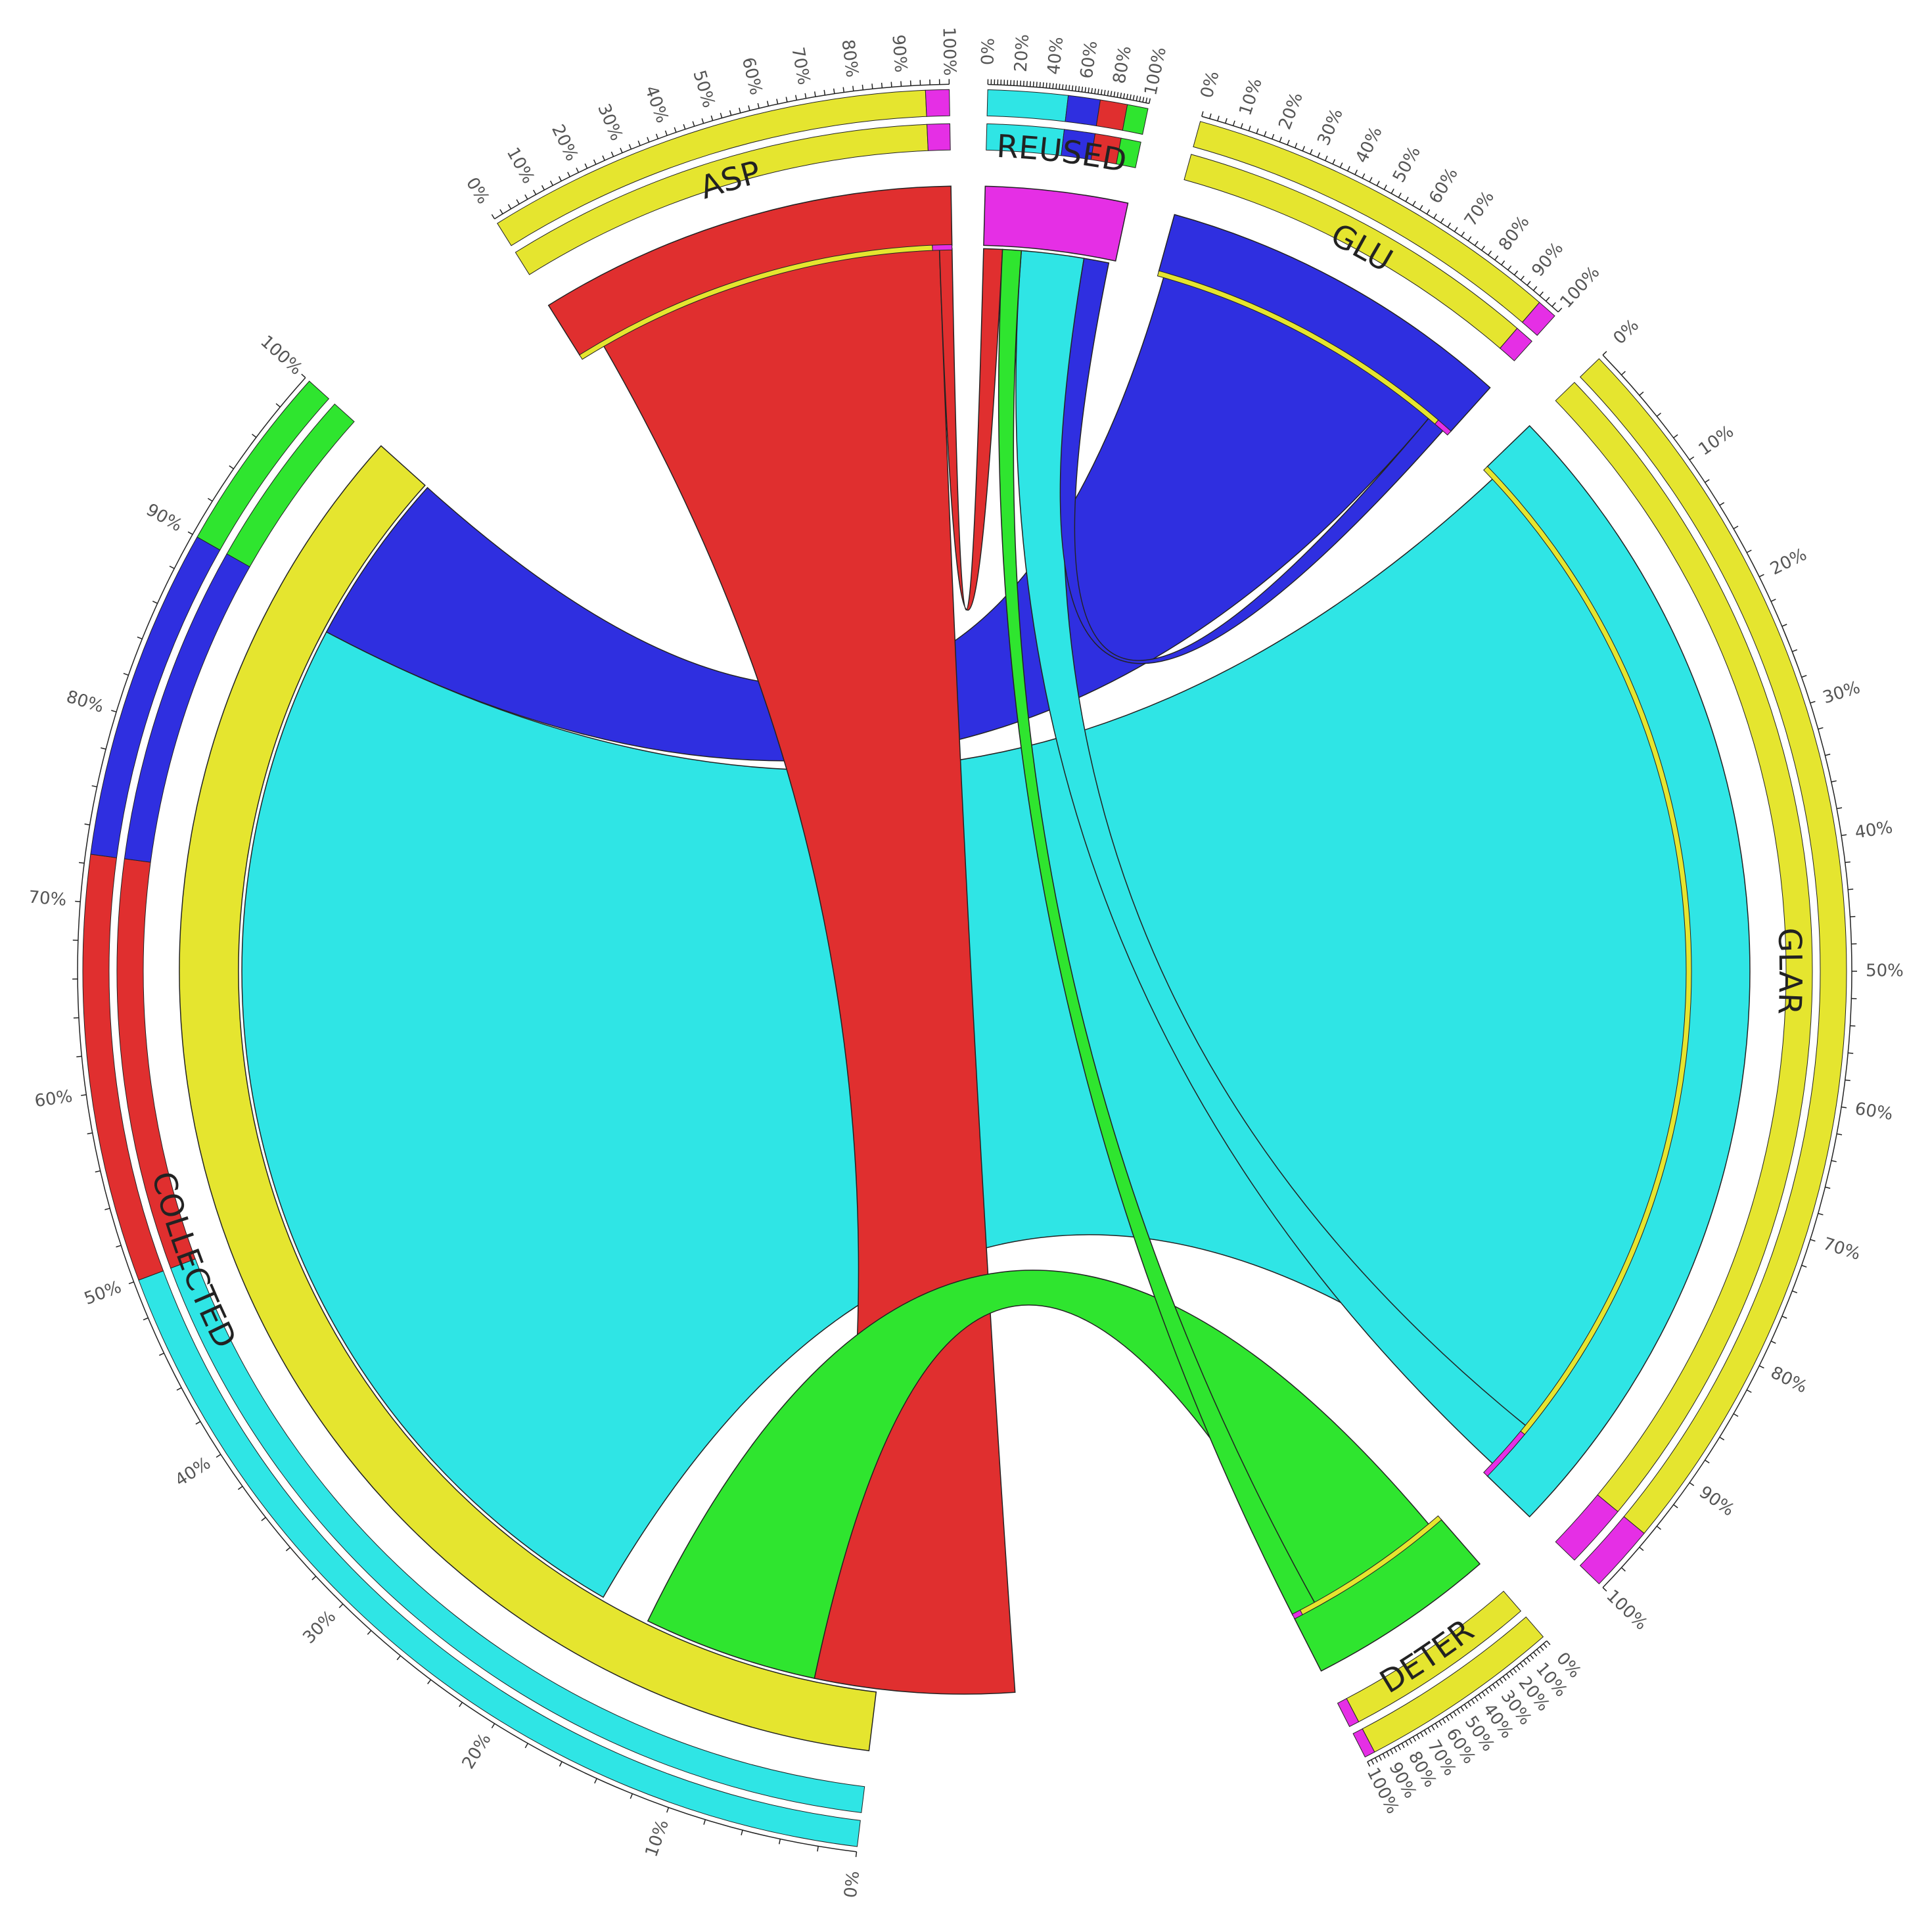 This screenshot has width=1930, height=1932. What do you see at coordinates (752, 76) in the screenshot?
I see `tick-label-asp: 60%` at bounding box center [752, 76].